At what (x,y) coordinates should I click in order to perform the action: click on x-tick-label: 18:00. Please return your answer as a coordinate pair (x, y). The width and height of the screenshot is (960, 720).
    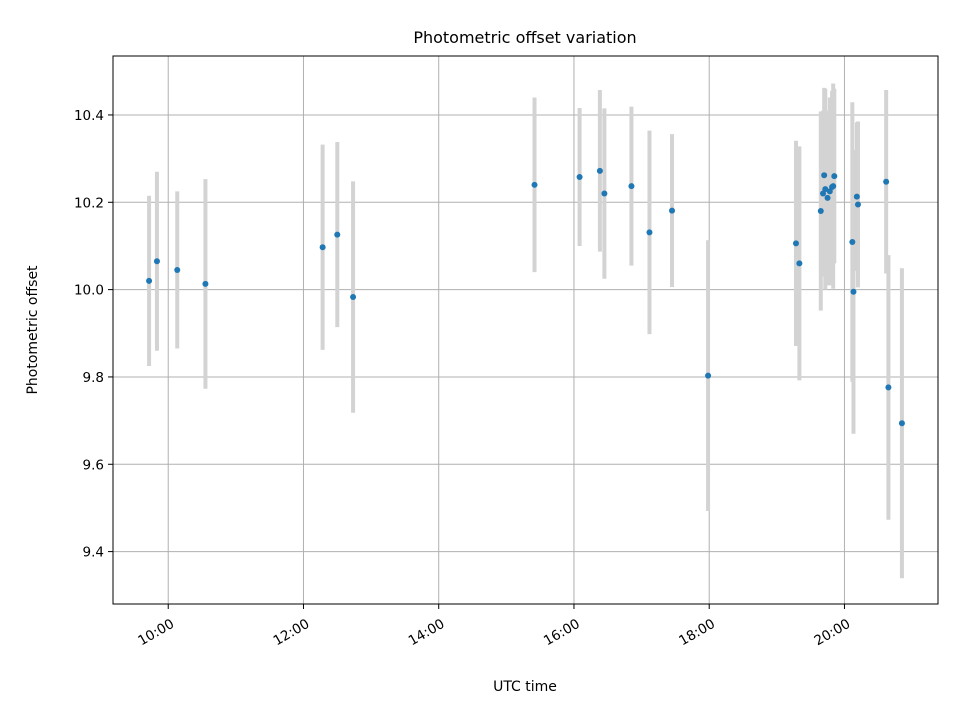
    Looking at the image, I should click on (697, 632).